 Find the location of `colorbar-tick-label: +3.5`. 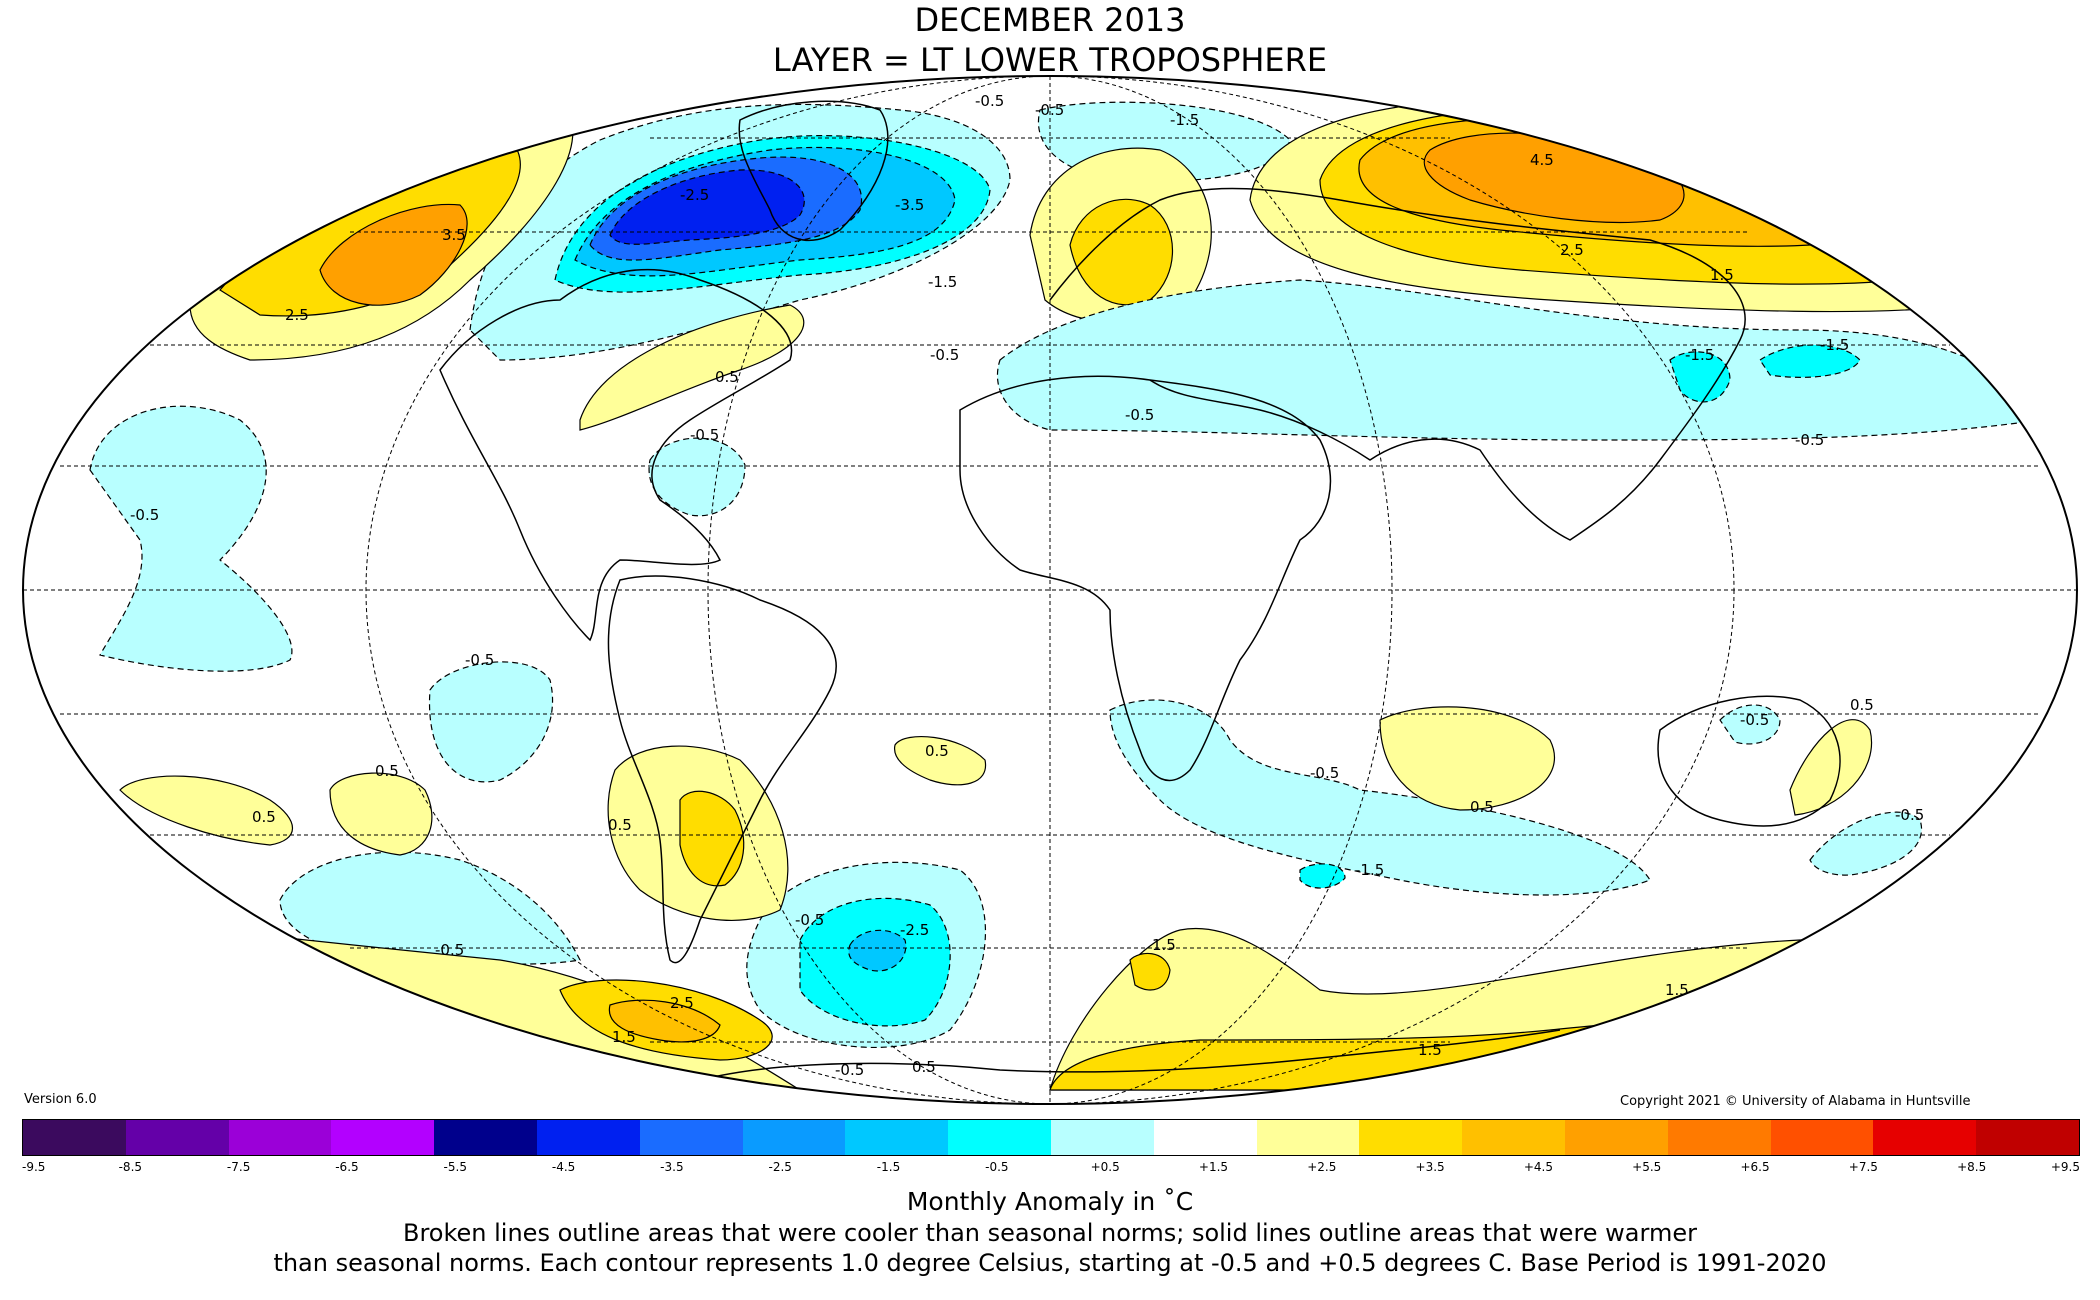

colorbar-tick-label: +3.5 is located at coordinates (1430, 1167).